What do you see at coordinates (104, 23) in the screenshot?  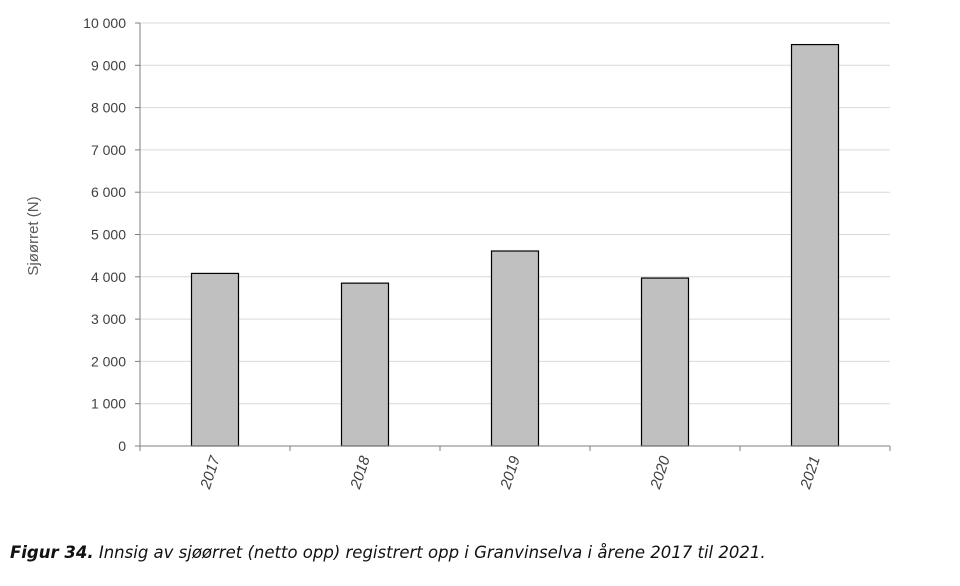 I see `y-tick-label: 10 000` at bounding box center [104, 23].